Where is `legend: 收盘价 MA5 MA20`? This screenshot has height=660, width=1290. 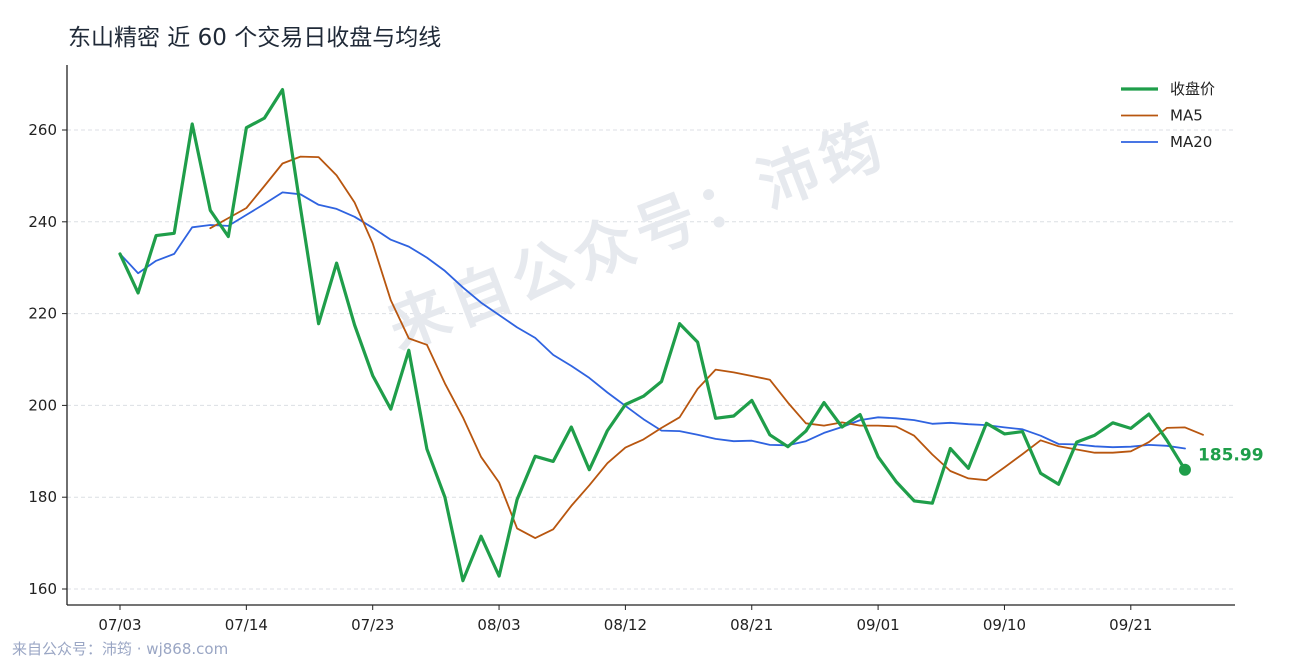 legend: 收盘价 MA5 MA20 is located at coordinates (1168, 115).